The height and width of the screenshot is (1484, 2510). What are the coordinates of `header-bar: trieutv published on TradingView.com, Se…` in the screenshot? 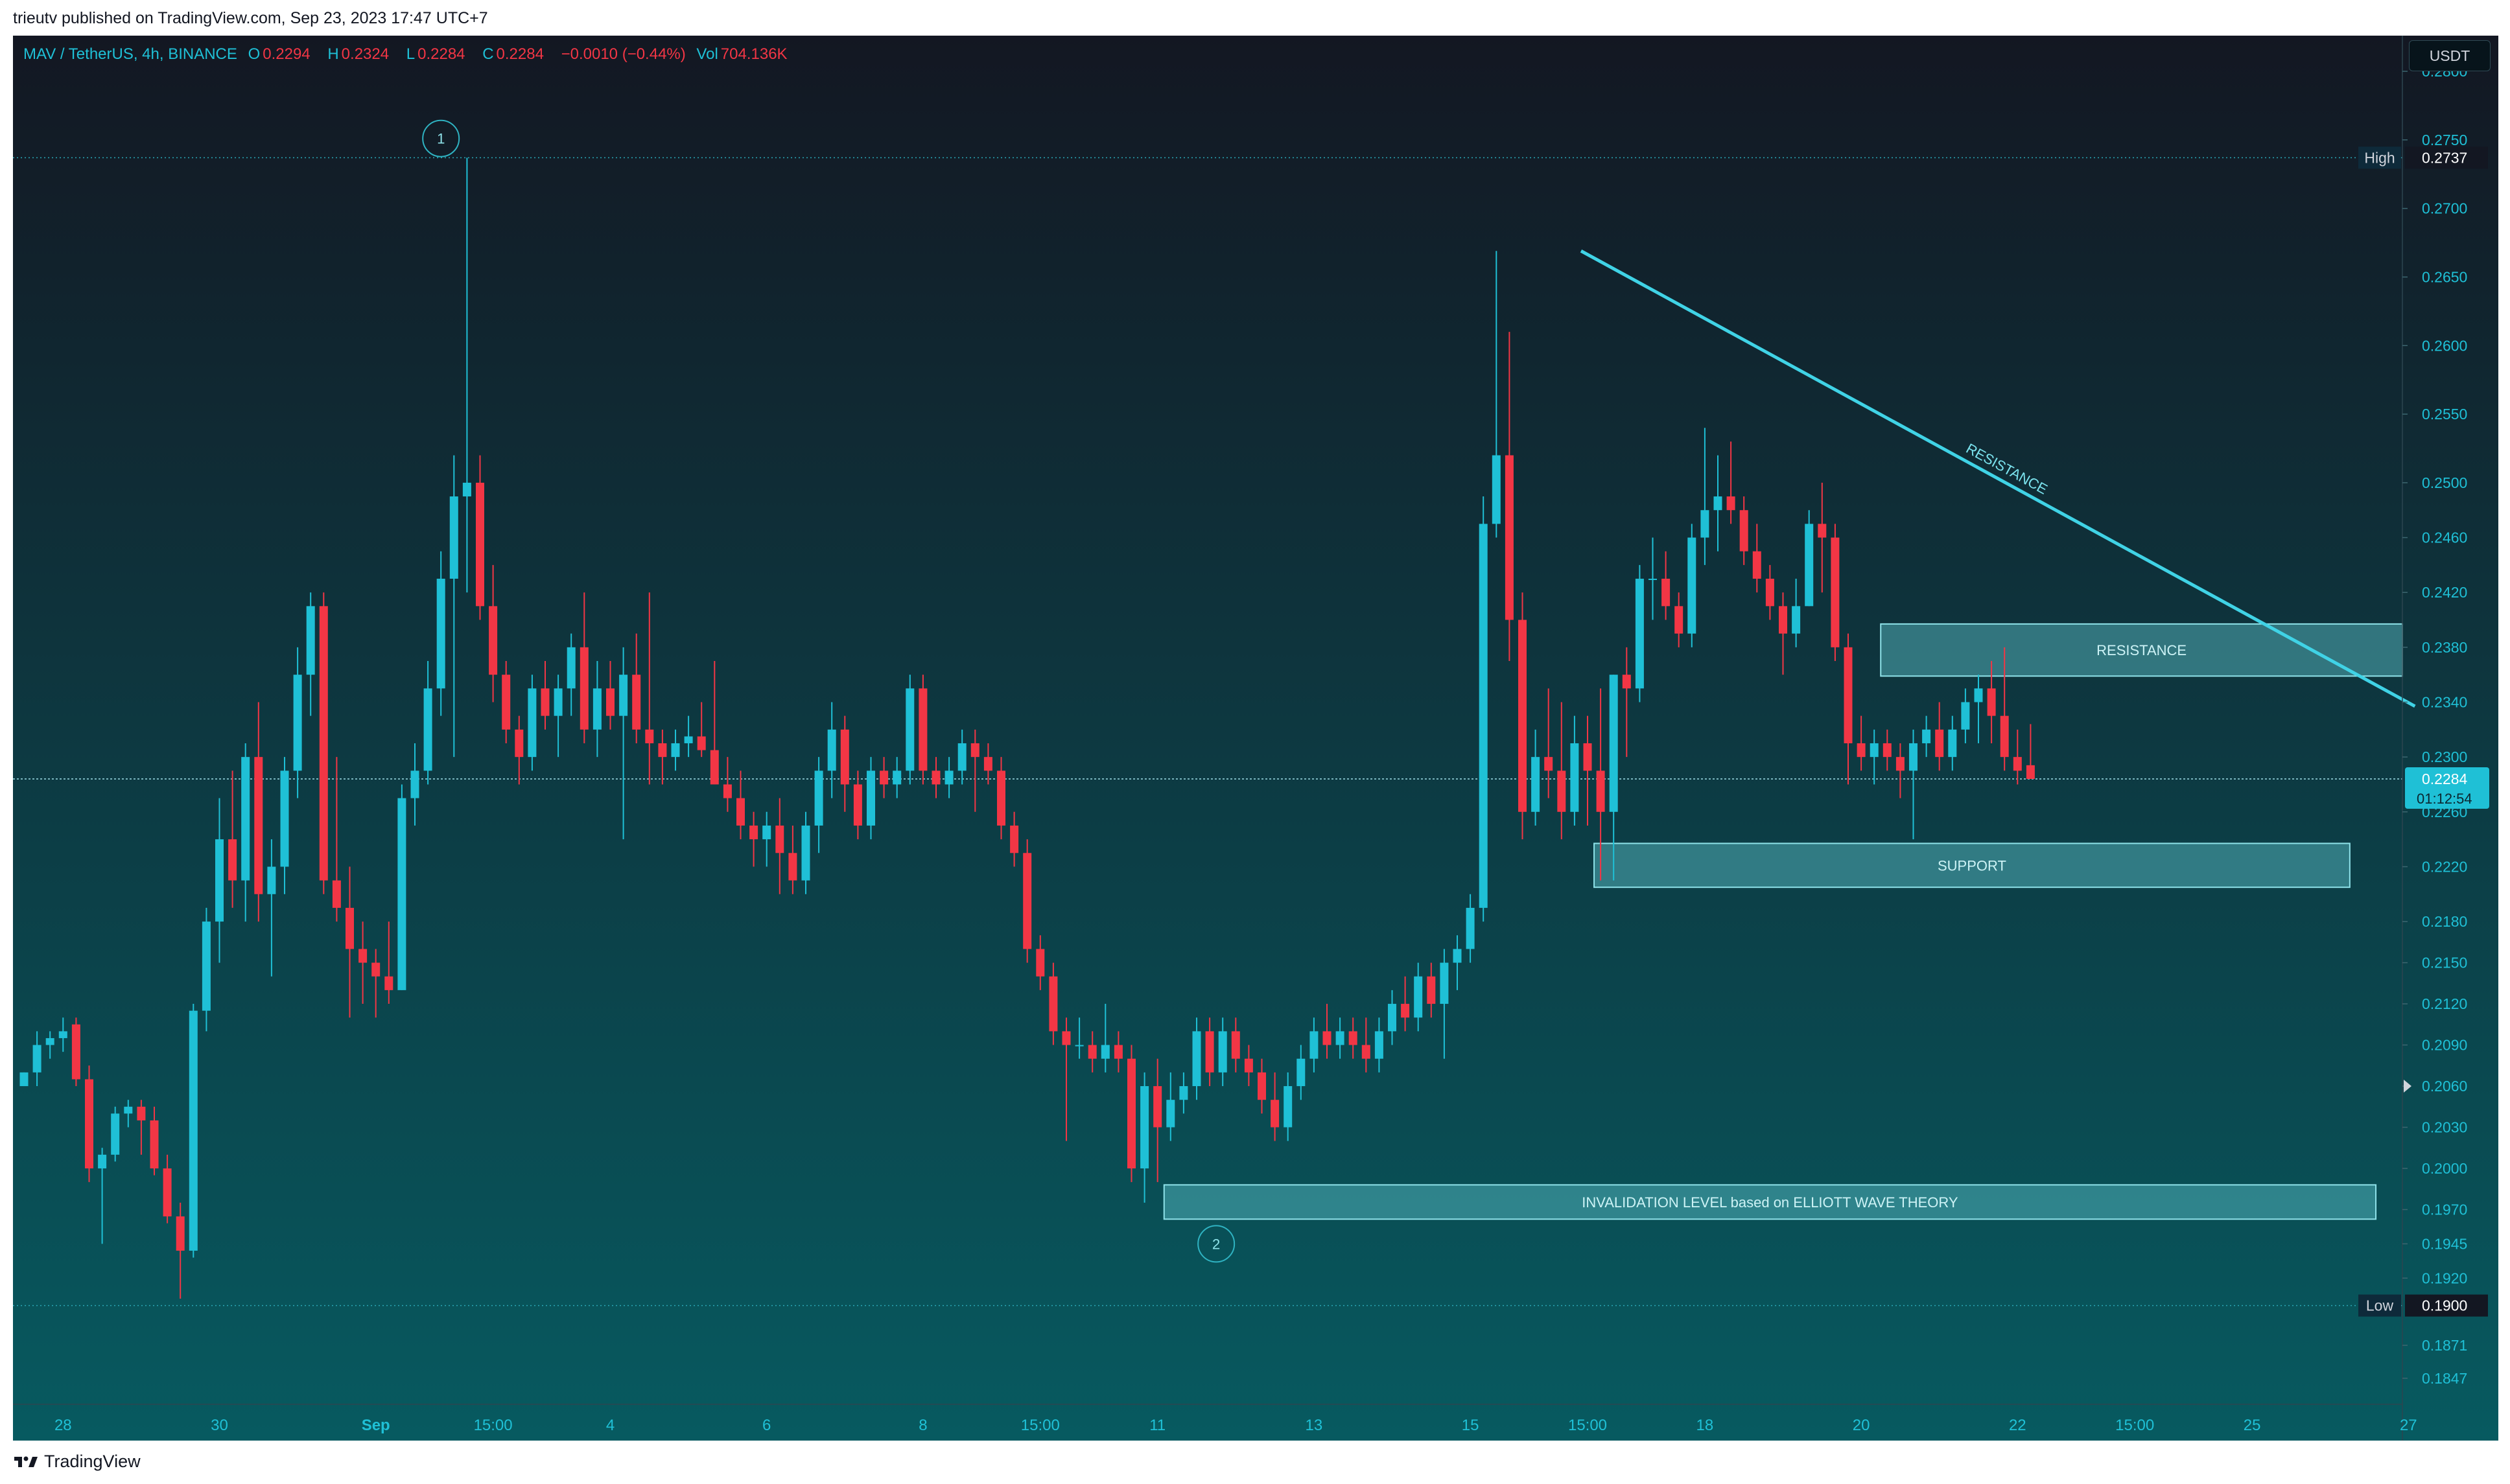 It's located at (1255, 18).